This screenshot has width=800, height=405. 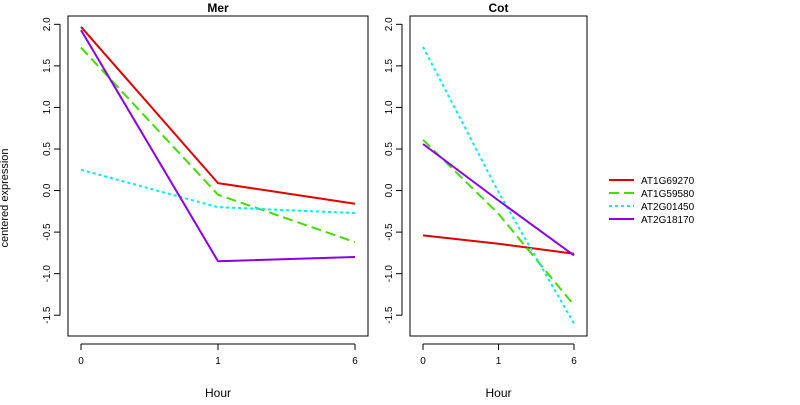 I want to click on panel-title: Mer, so click(x=218, y=8).